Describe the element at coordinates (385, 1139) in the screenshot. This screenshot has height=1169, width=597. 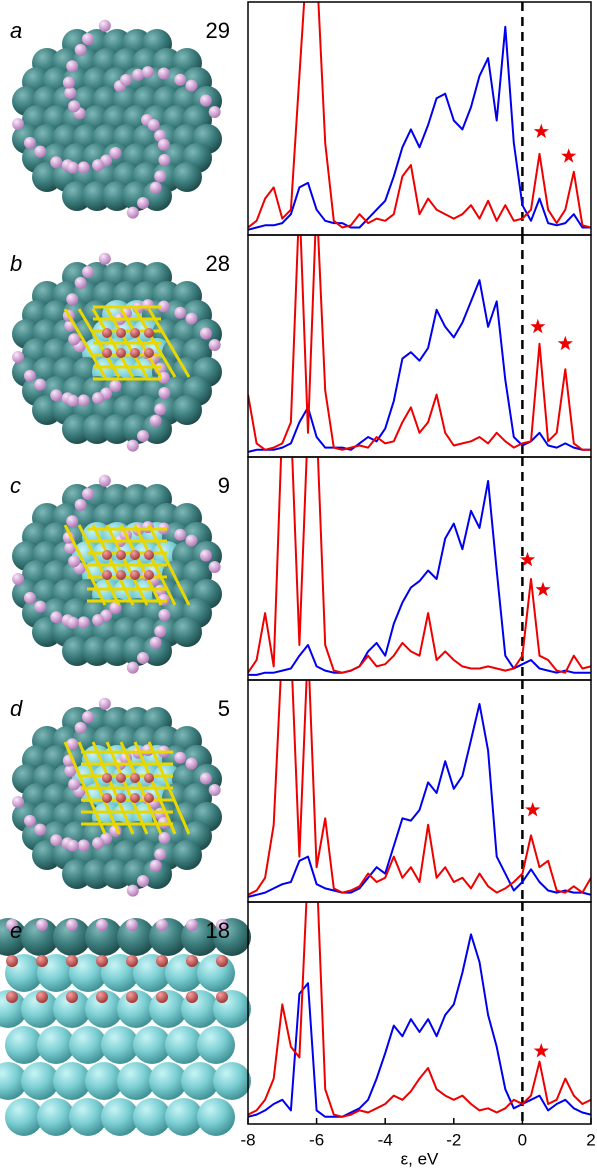
I see `x-tick-label: -4` at that location.